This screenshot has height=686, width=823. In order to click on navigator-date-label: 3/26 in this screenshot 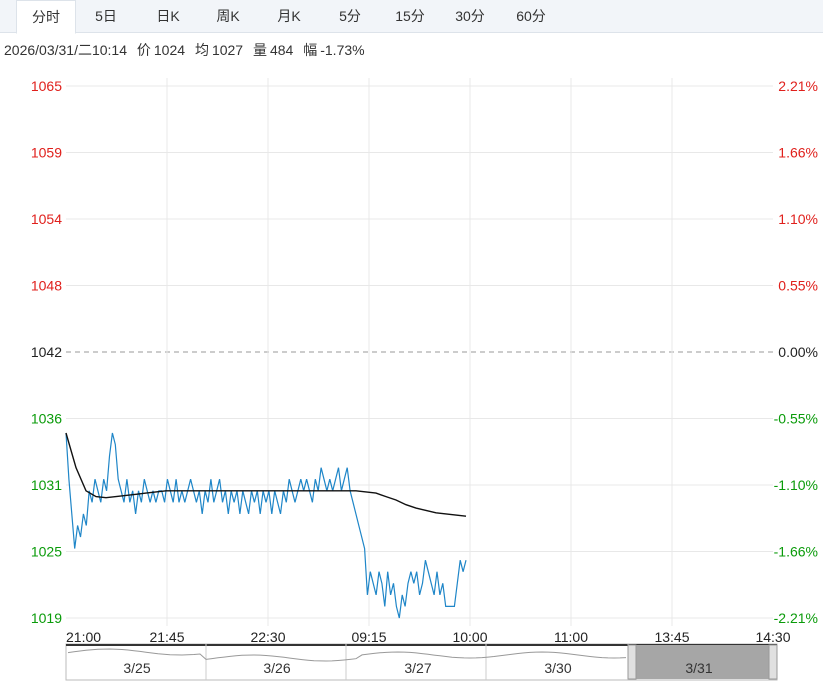, I will do `click(276, 668)`.